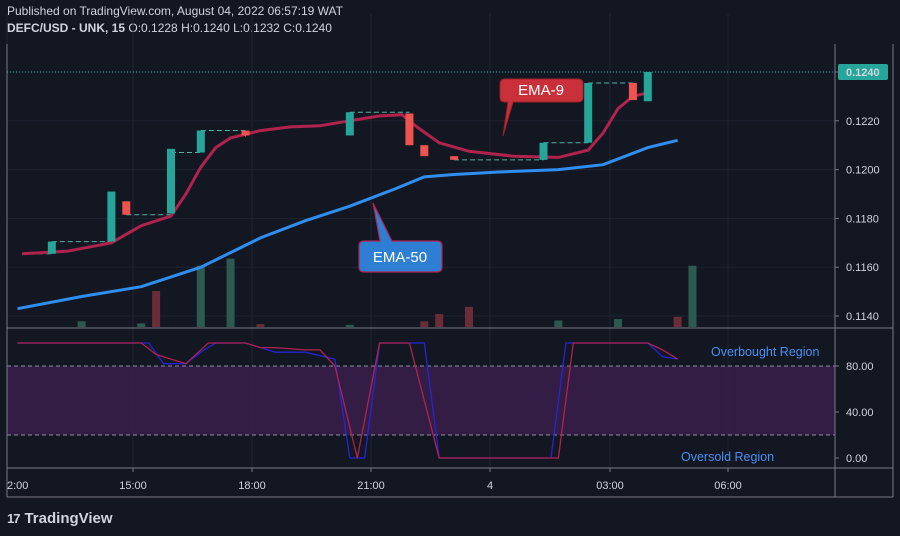  I want to click on close-label: C:, so click(289, 28).